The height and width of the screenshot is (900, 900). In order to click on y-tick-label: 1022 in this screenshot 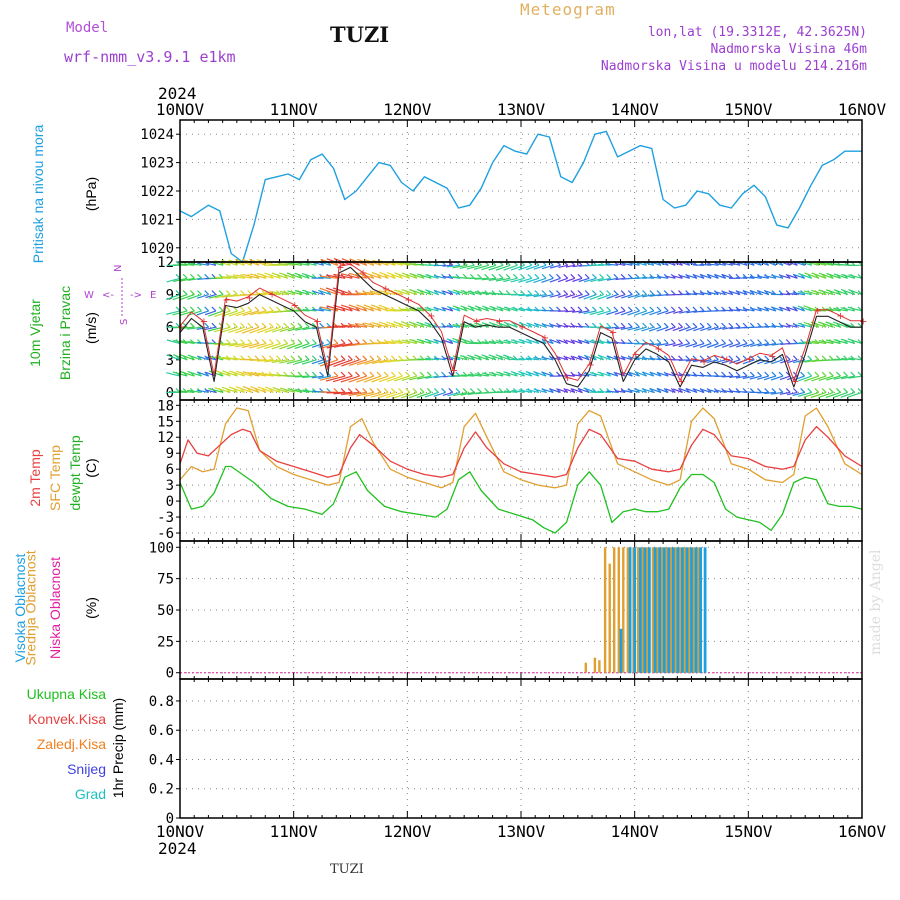, I will do `click(157, 192)`.